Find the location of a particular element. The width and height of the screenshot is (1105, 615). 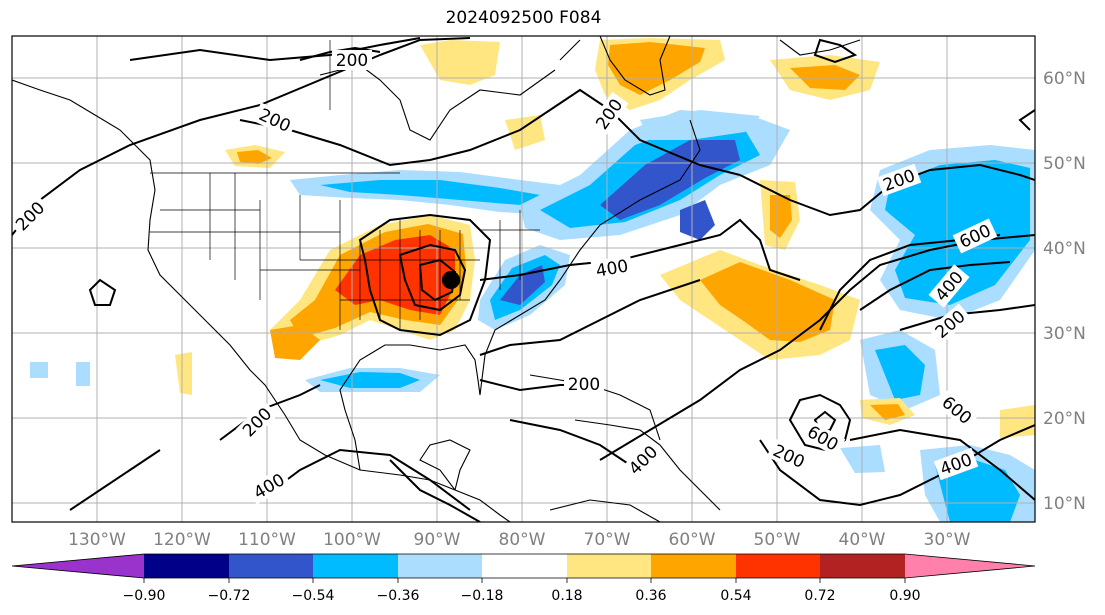

colorbar-tick-label: −0.18 is located at coordinates (482, 596).